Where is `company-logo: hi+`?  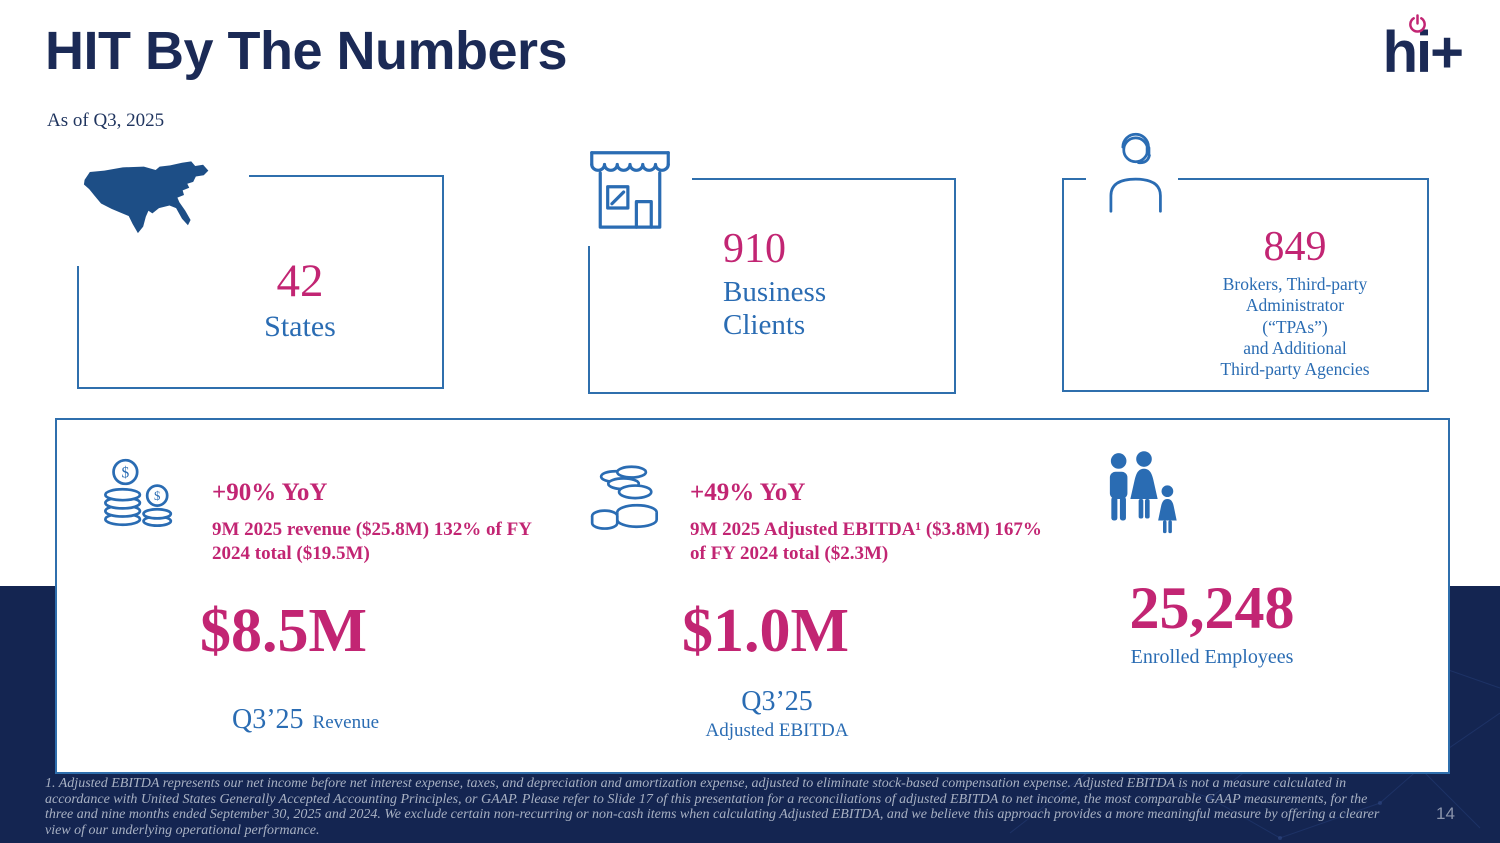
company-logo: hi+ is located at coordinates (1398, 54).